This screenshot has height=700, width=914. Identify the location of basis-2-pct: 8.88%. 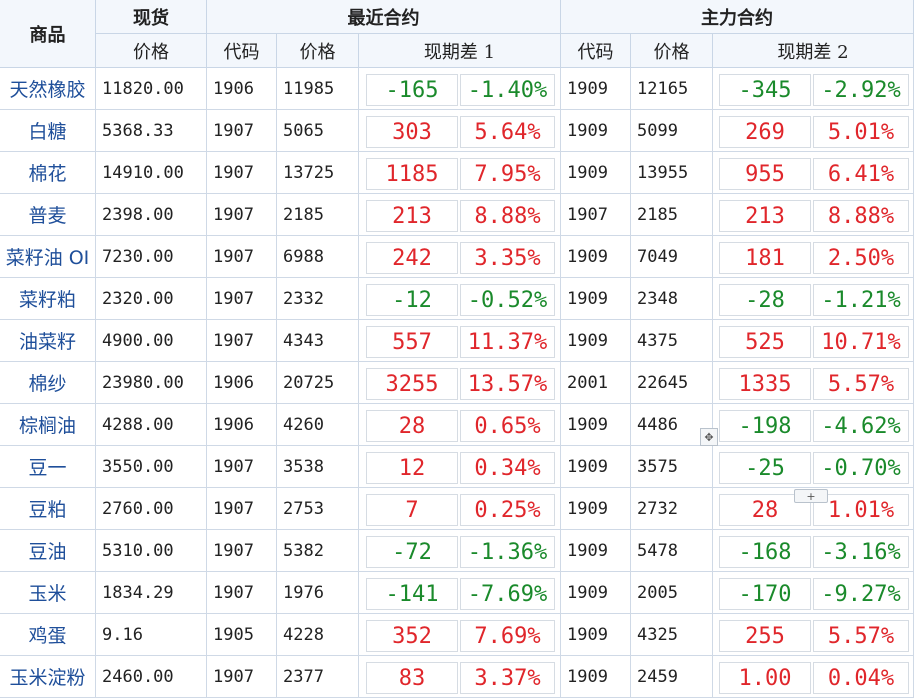
(861, 216).